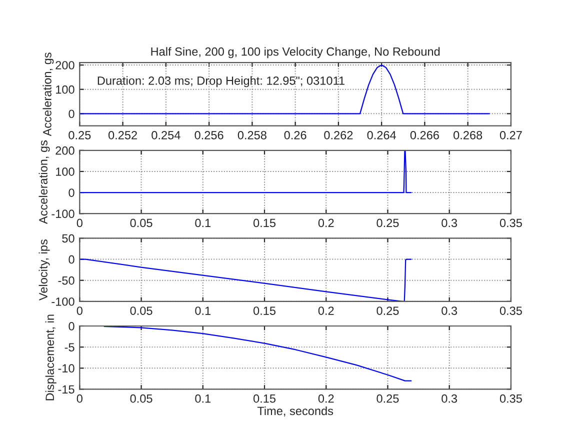 This screenshot has width=569, height=439. What do you see at coordinates (252, 135) in the screenshot?
I see `x-tick-label: 0.258` at bounding box center [252, 135].